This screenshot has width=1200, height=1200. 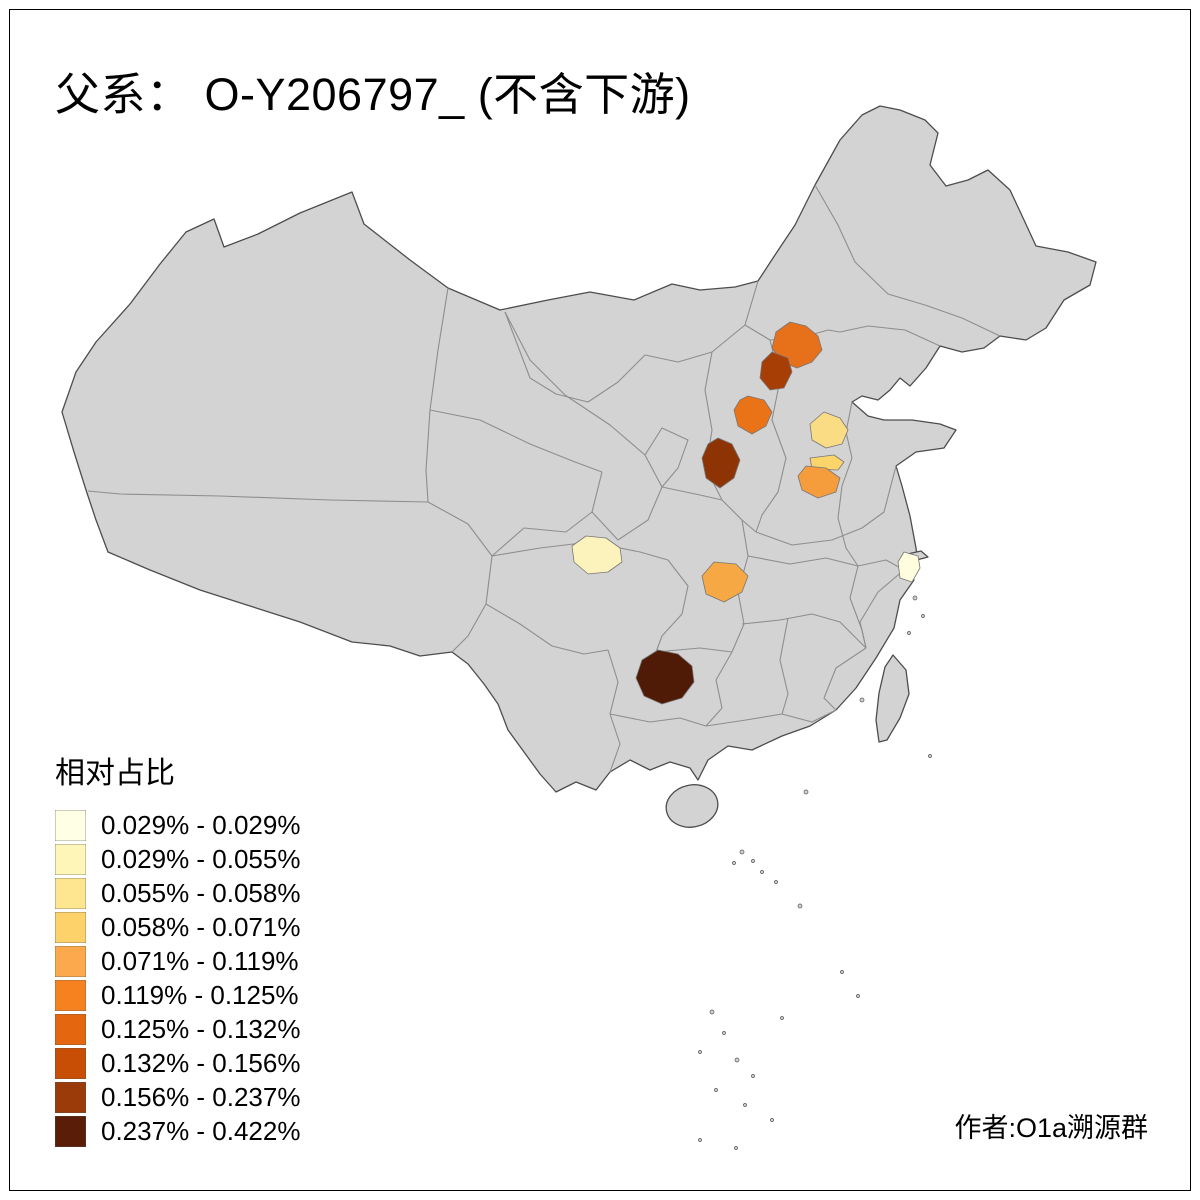 I want to click on legend-label: 0.071% - 0.119%, so click(x=200, y=960).